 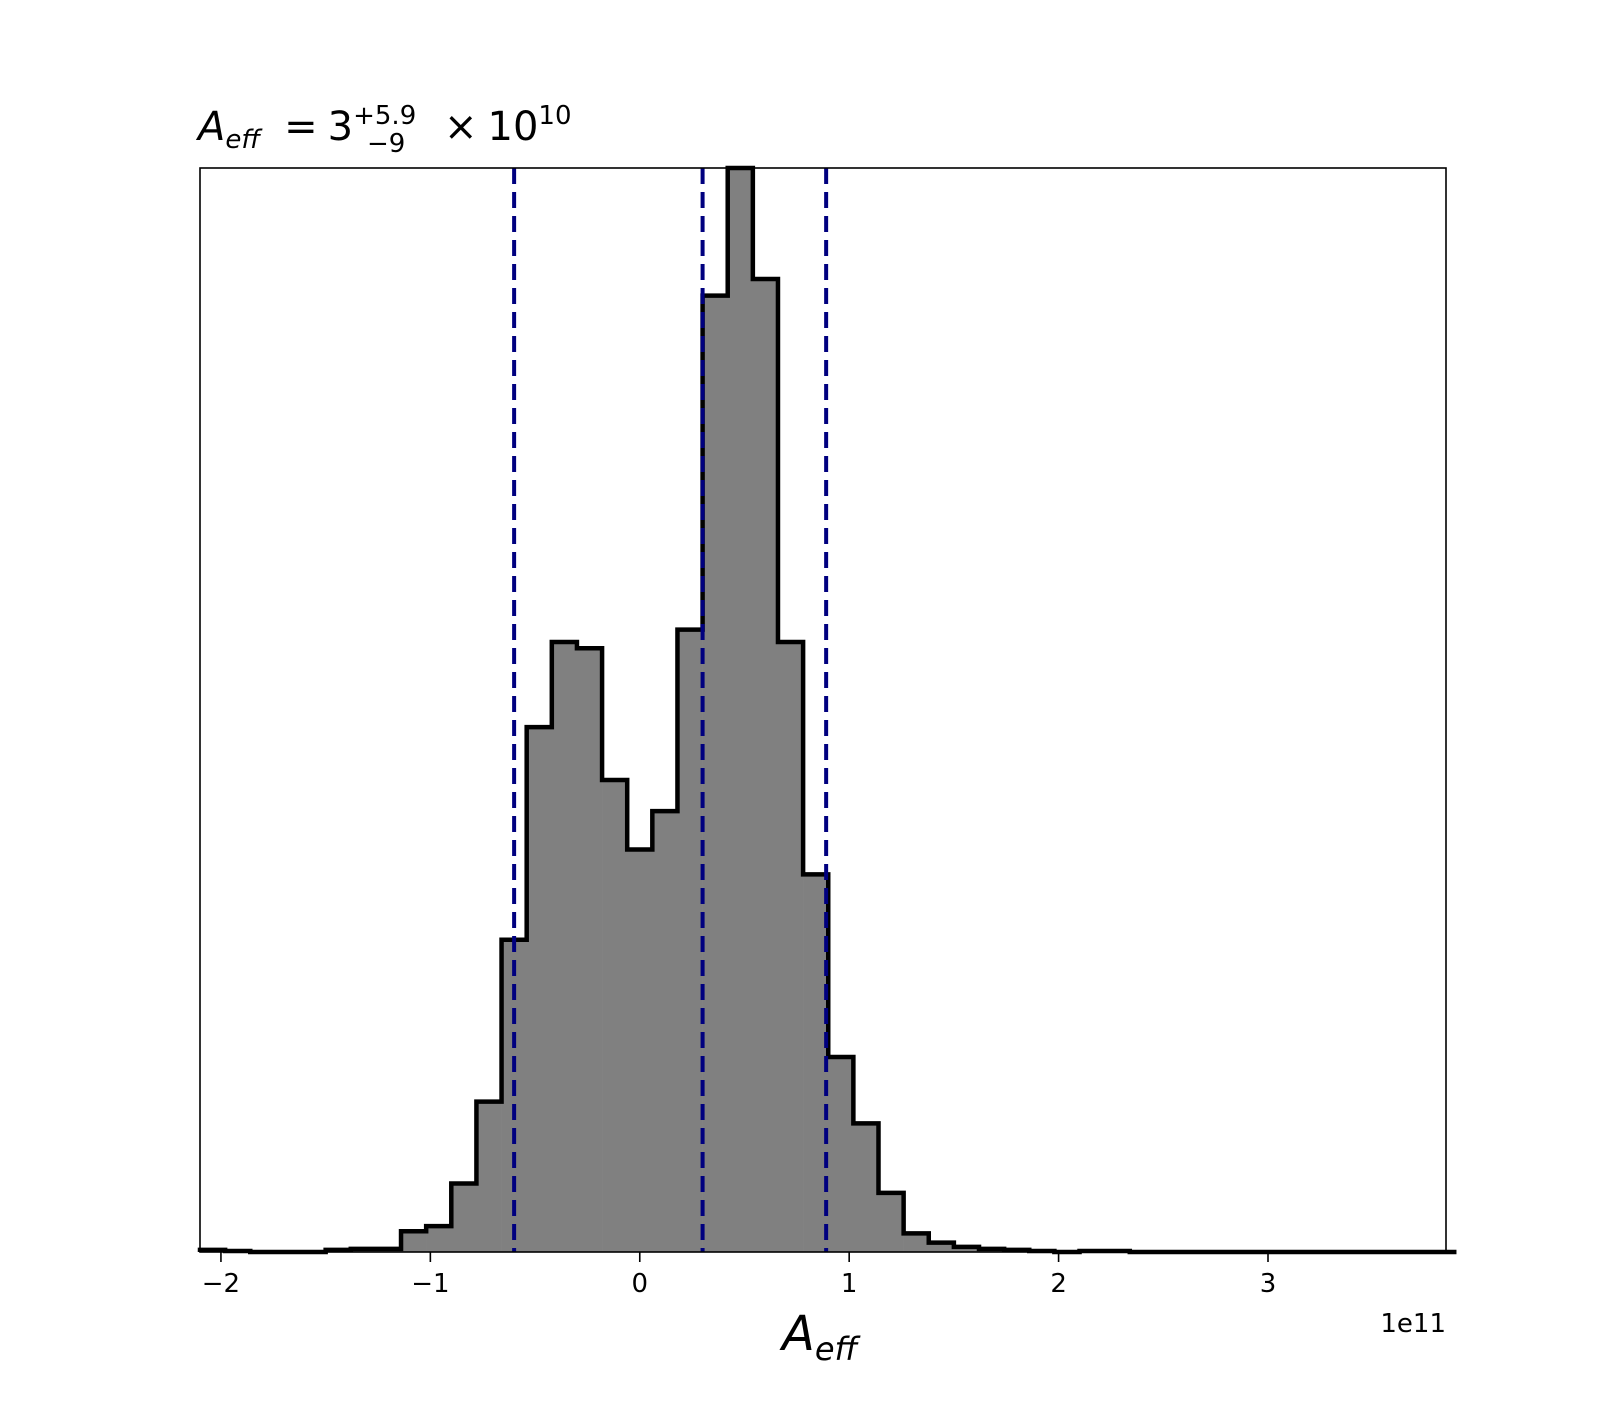 What do you see at coordinates (210, 127) in the screenshot?
I see `title-symbol: A` at bounding box center [210, 127].